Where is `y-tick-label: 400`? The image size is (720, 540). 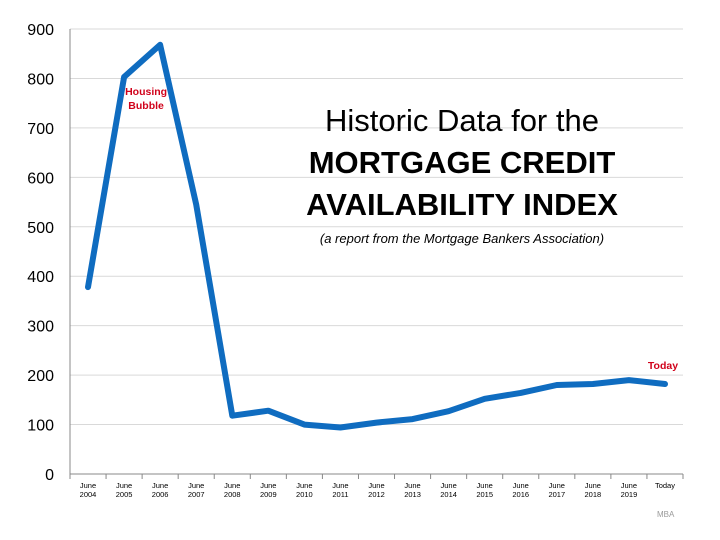 y-tick-label: 400 is located at coordinates (40, 277).